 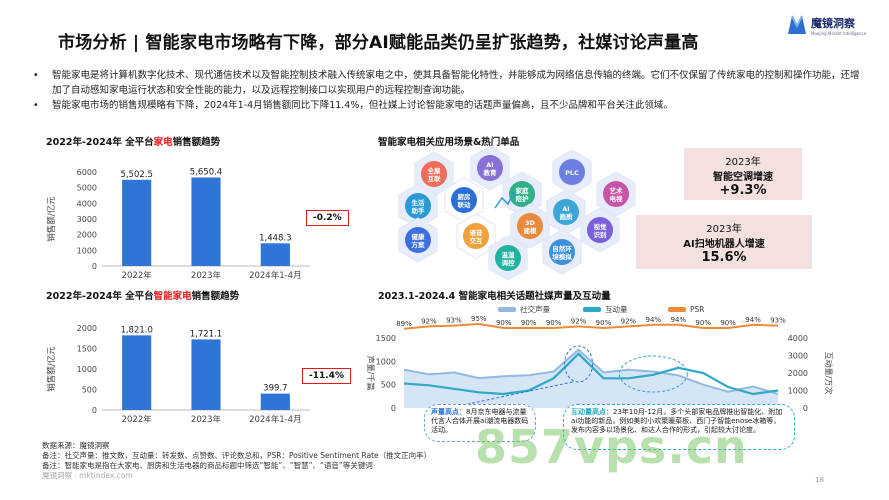 What do you see at coordinates (617, 190) in the screenshot?
I see `scene-hex-label: 艺术` at bounding box center [617, 190].